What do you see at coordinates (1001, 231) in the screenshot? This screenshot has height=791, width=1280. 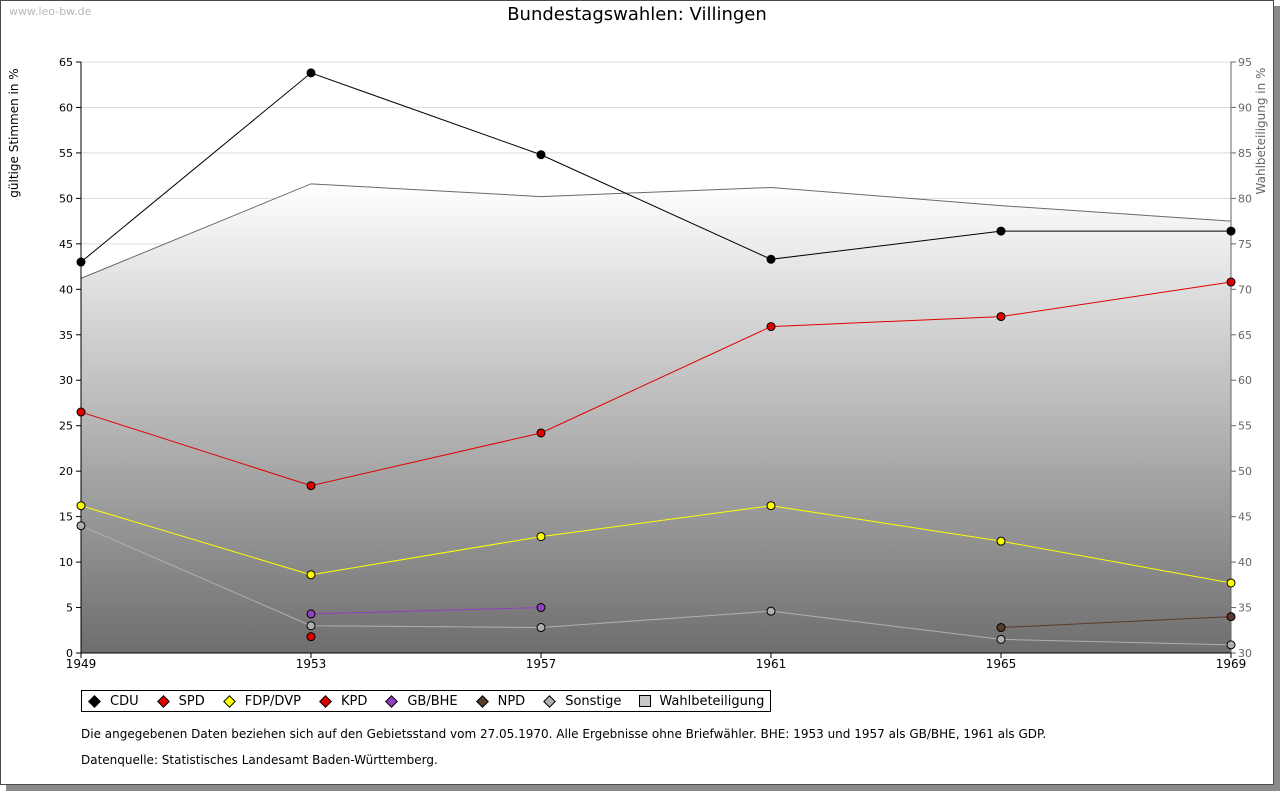 I see `point-cdu-1965` at bounding box center [1001, 231].